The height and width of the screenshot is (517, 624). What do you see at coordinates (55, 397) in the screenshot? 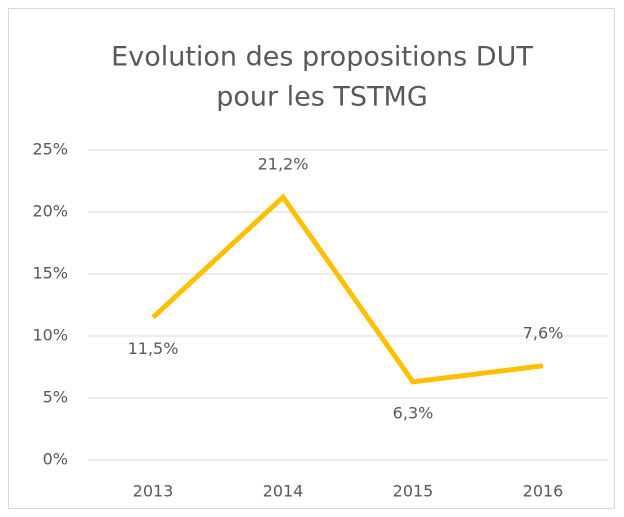
I see `y-tick-label: 5%` at bounding box center [55, 397].